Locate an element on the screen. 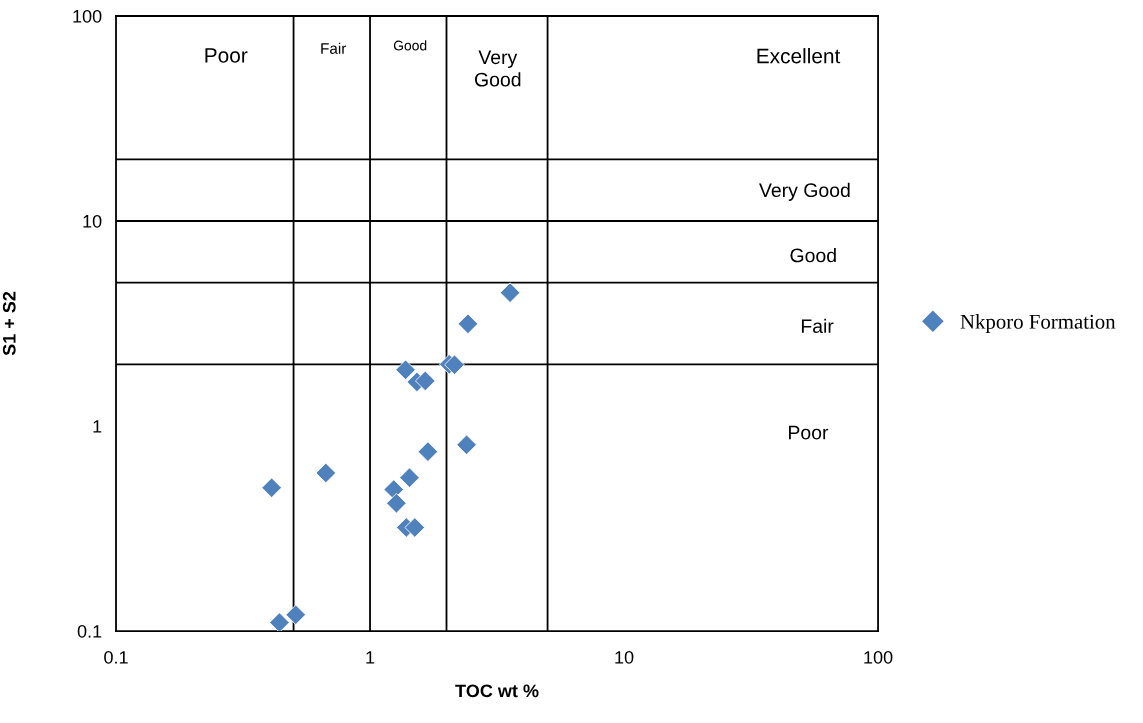 The height and width of the screenshot is (723, 1143). y-tick-label: 100 is located at coordinates (87, 16).